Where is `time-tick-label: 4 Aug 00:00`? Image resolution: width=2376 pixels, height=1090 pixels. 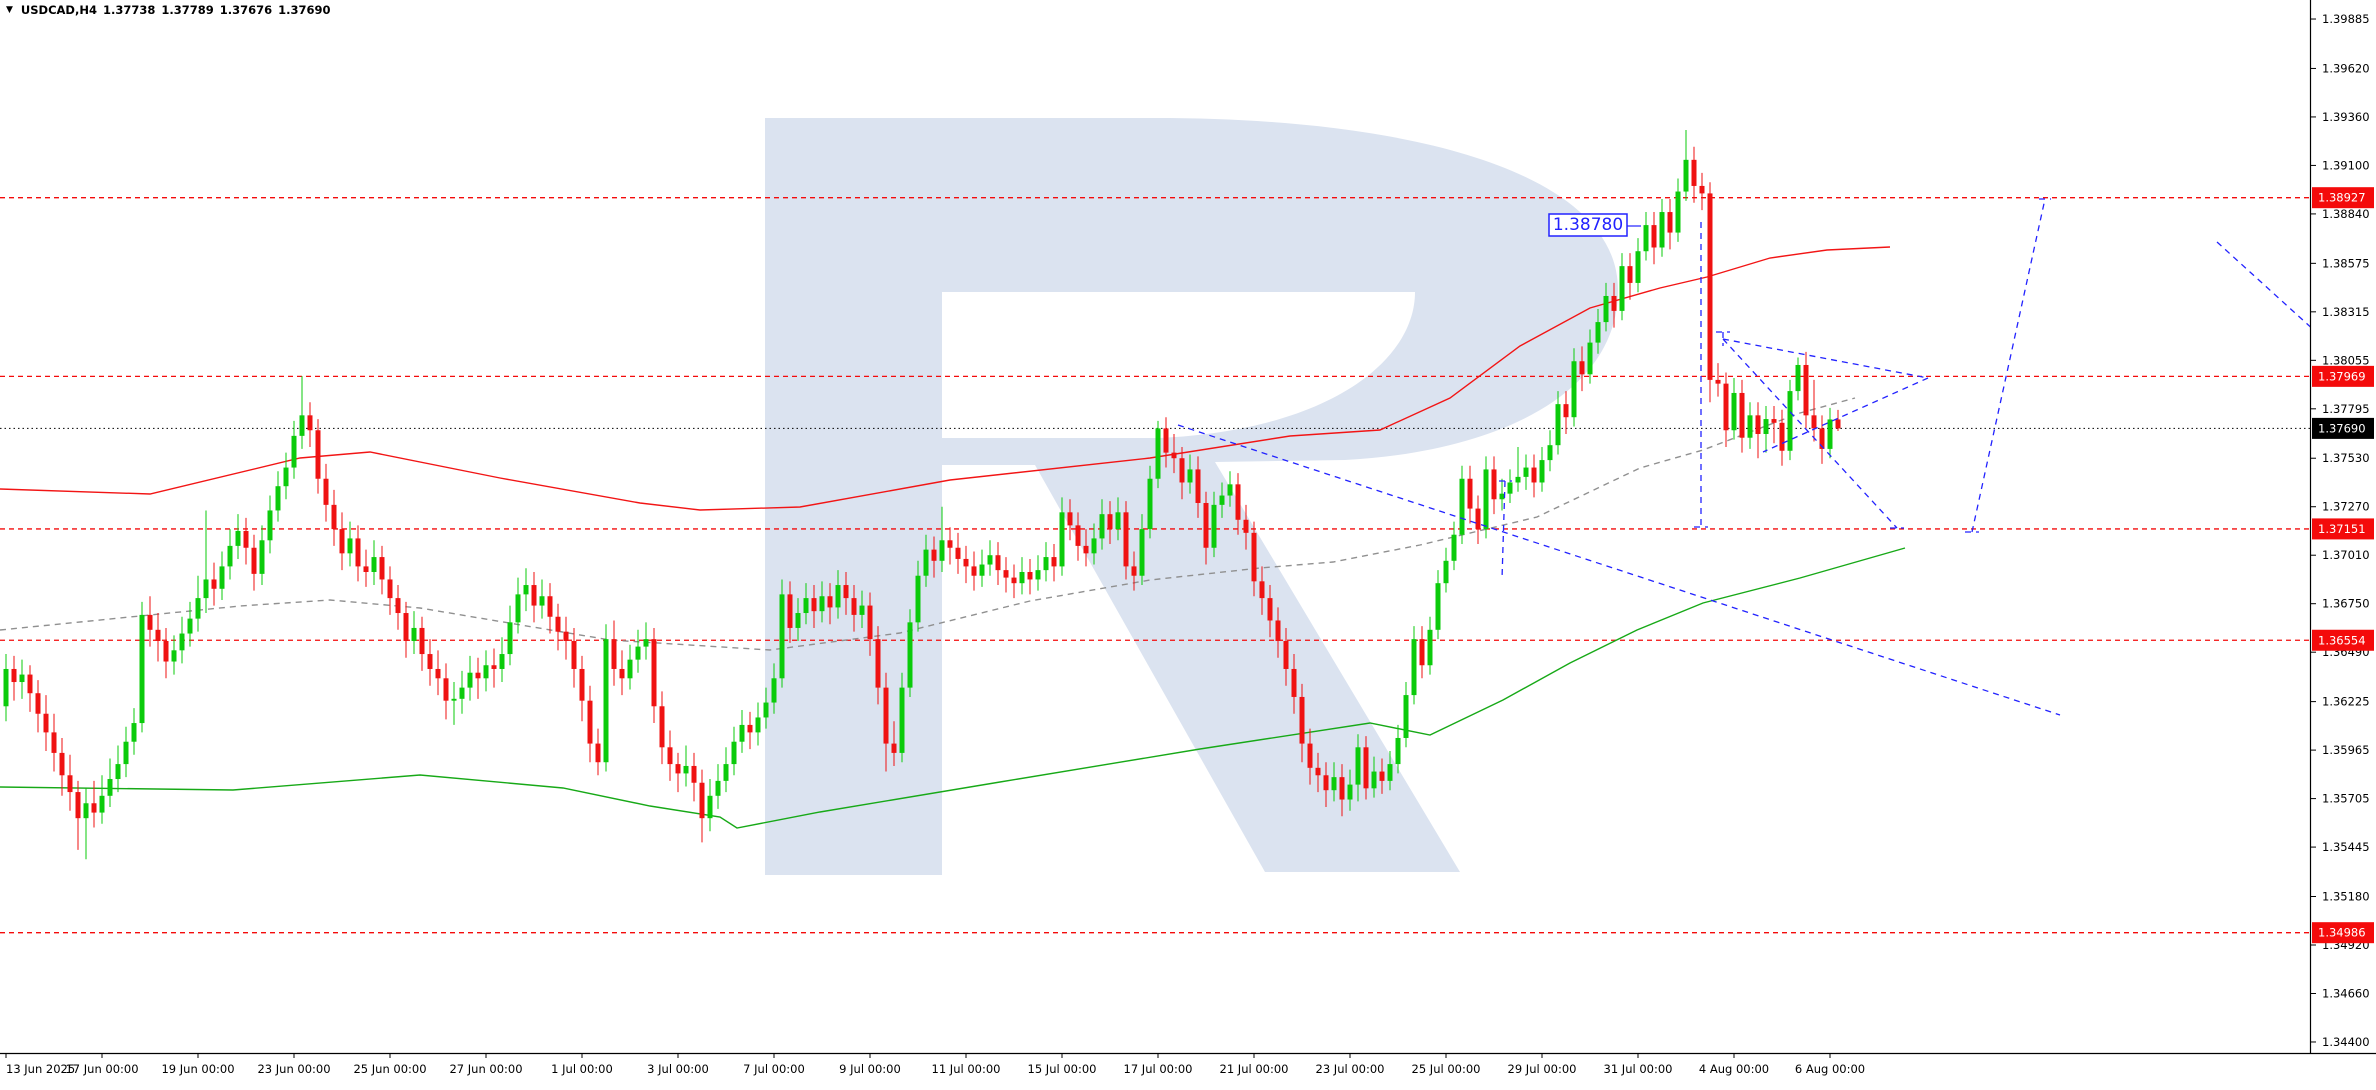
time-tick-label: 4 Aug 00:00 is located at coordinates (1734, 1069).